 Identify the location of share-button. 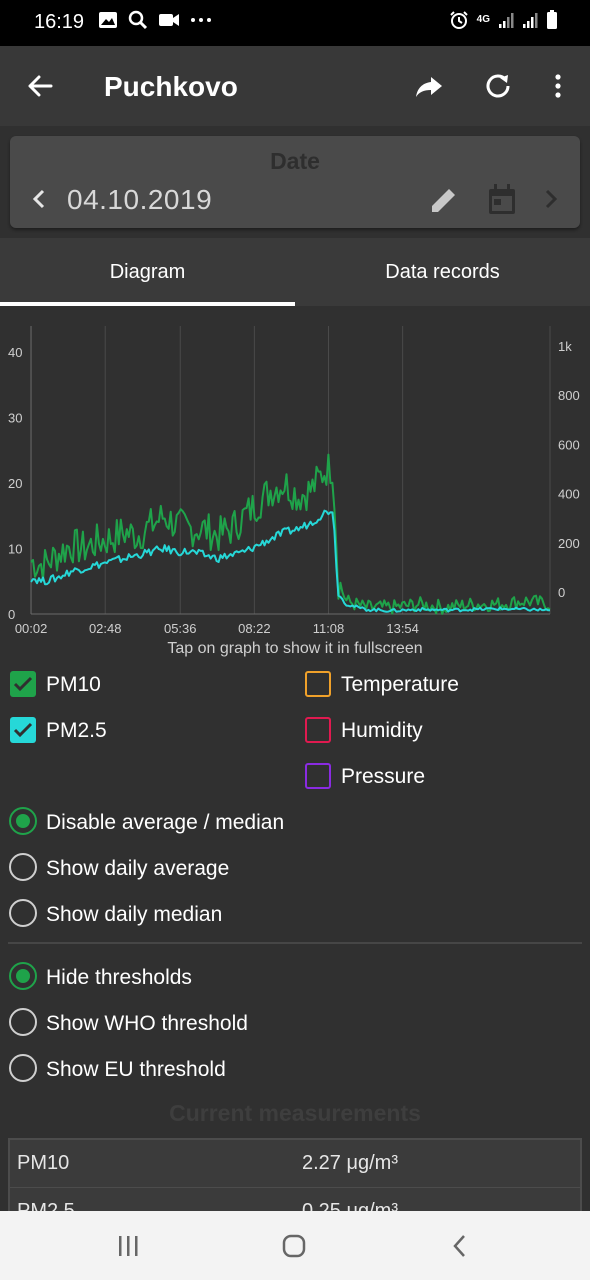
(429, 87).